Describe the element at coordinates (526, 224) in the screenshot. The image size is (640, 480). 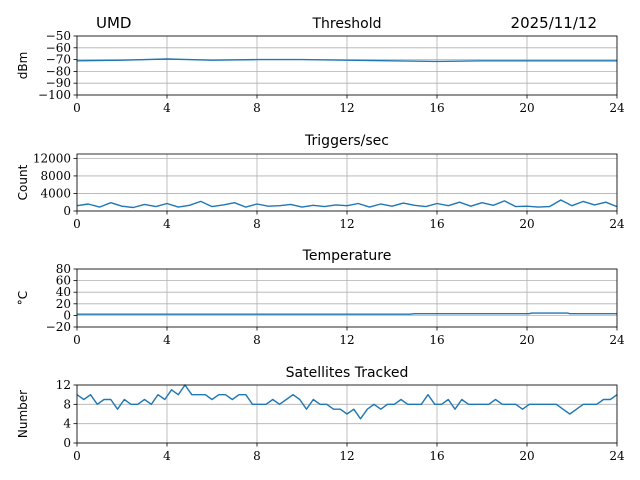
I see `triggers-xtick-label-5: 20` at that location.